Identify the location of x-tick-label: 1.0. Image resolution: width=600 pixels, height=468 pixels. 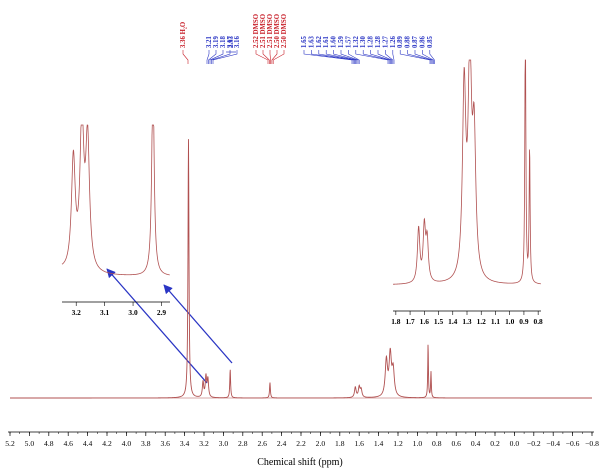
(418, 443).